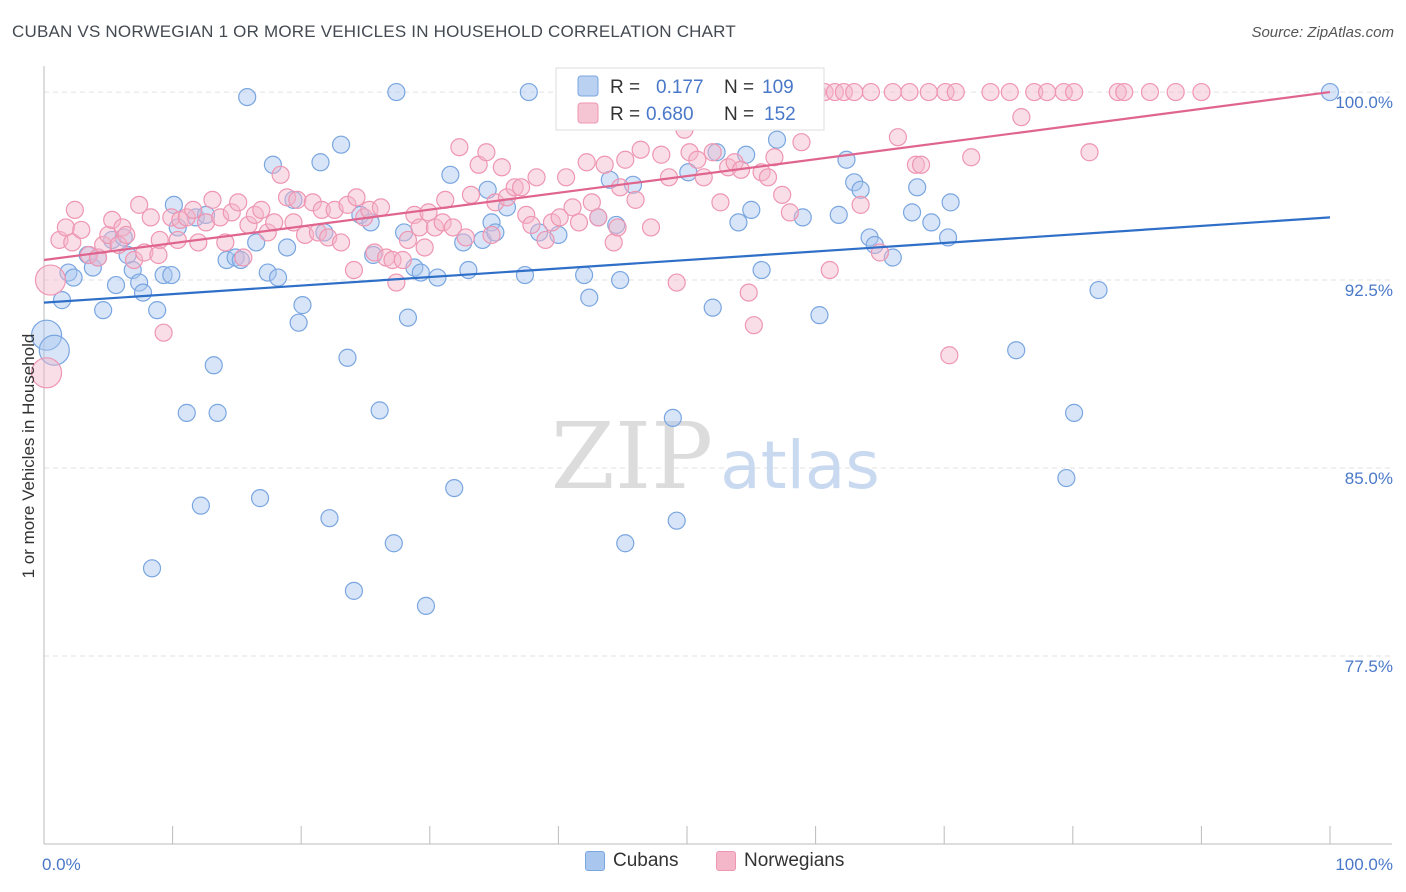 This screenshot has width=1406, height=892. Describe the element at coordinates (625, 114) in the screenshot. I see `legend-r-label-norwegians: R =` at that location.